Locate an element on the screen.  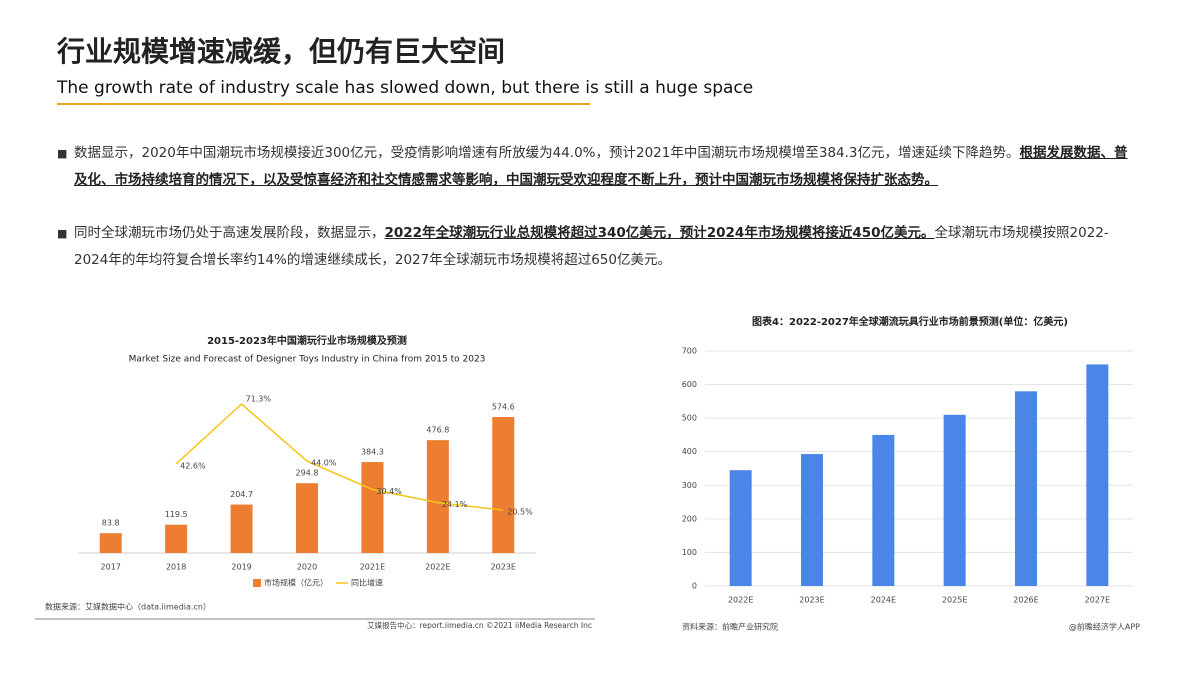
y-tick-label: 100 is located at coordinates (689, 552).